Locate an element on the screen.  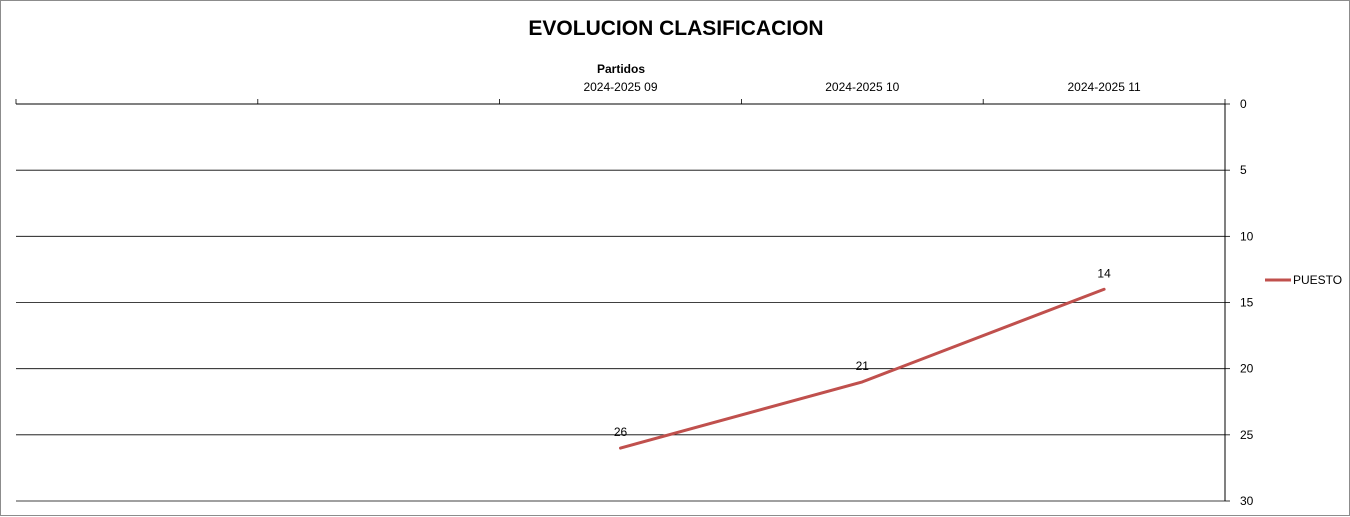
y-tick-label-10: 10 is located at coordinates (1247, 236).